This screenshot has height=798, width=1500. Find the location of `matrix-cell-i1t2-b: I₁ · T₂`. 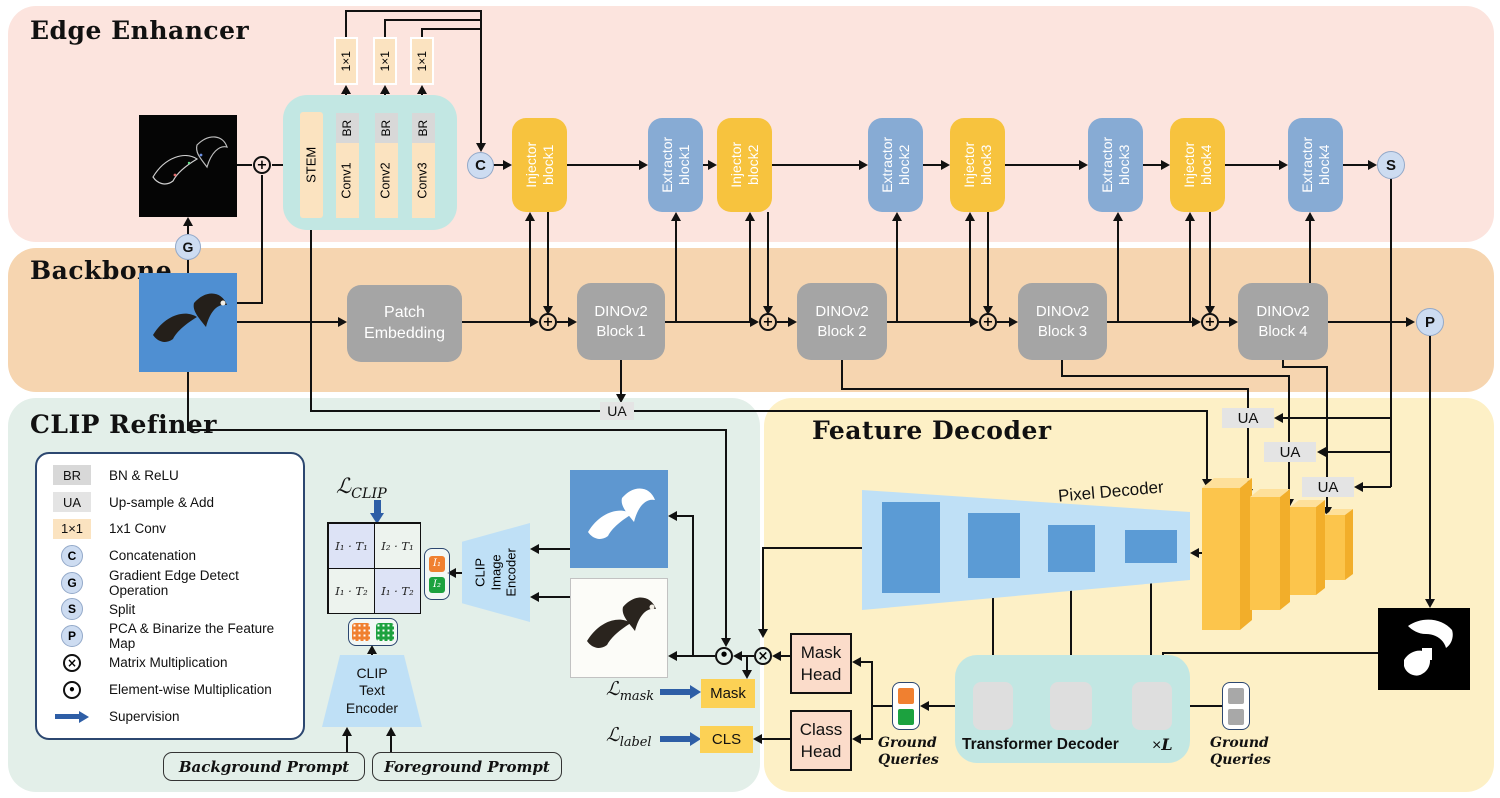

matrix-cell-i1t2-b: I₁ · T₂ is located at coordinates (397, 591).